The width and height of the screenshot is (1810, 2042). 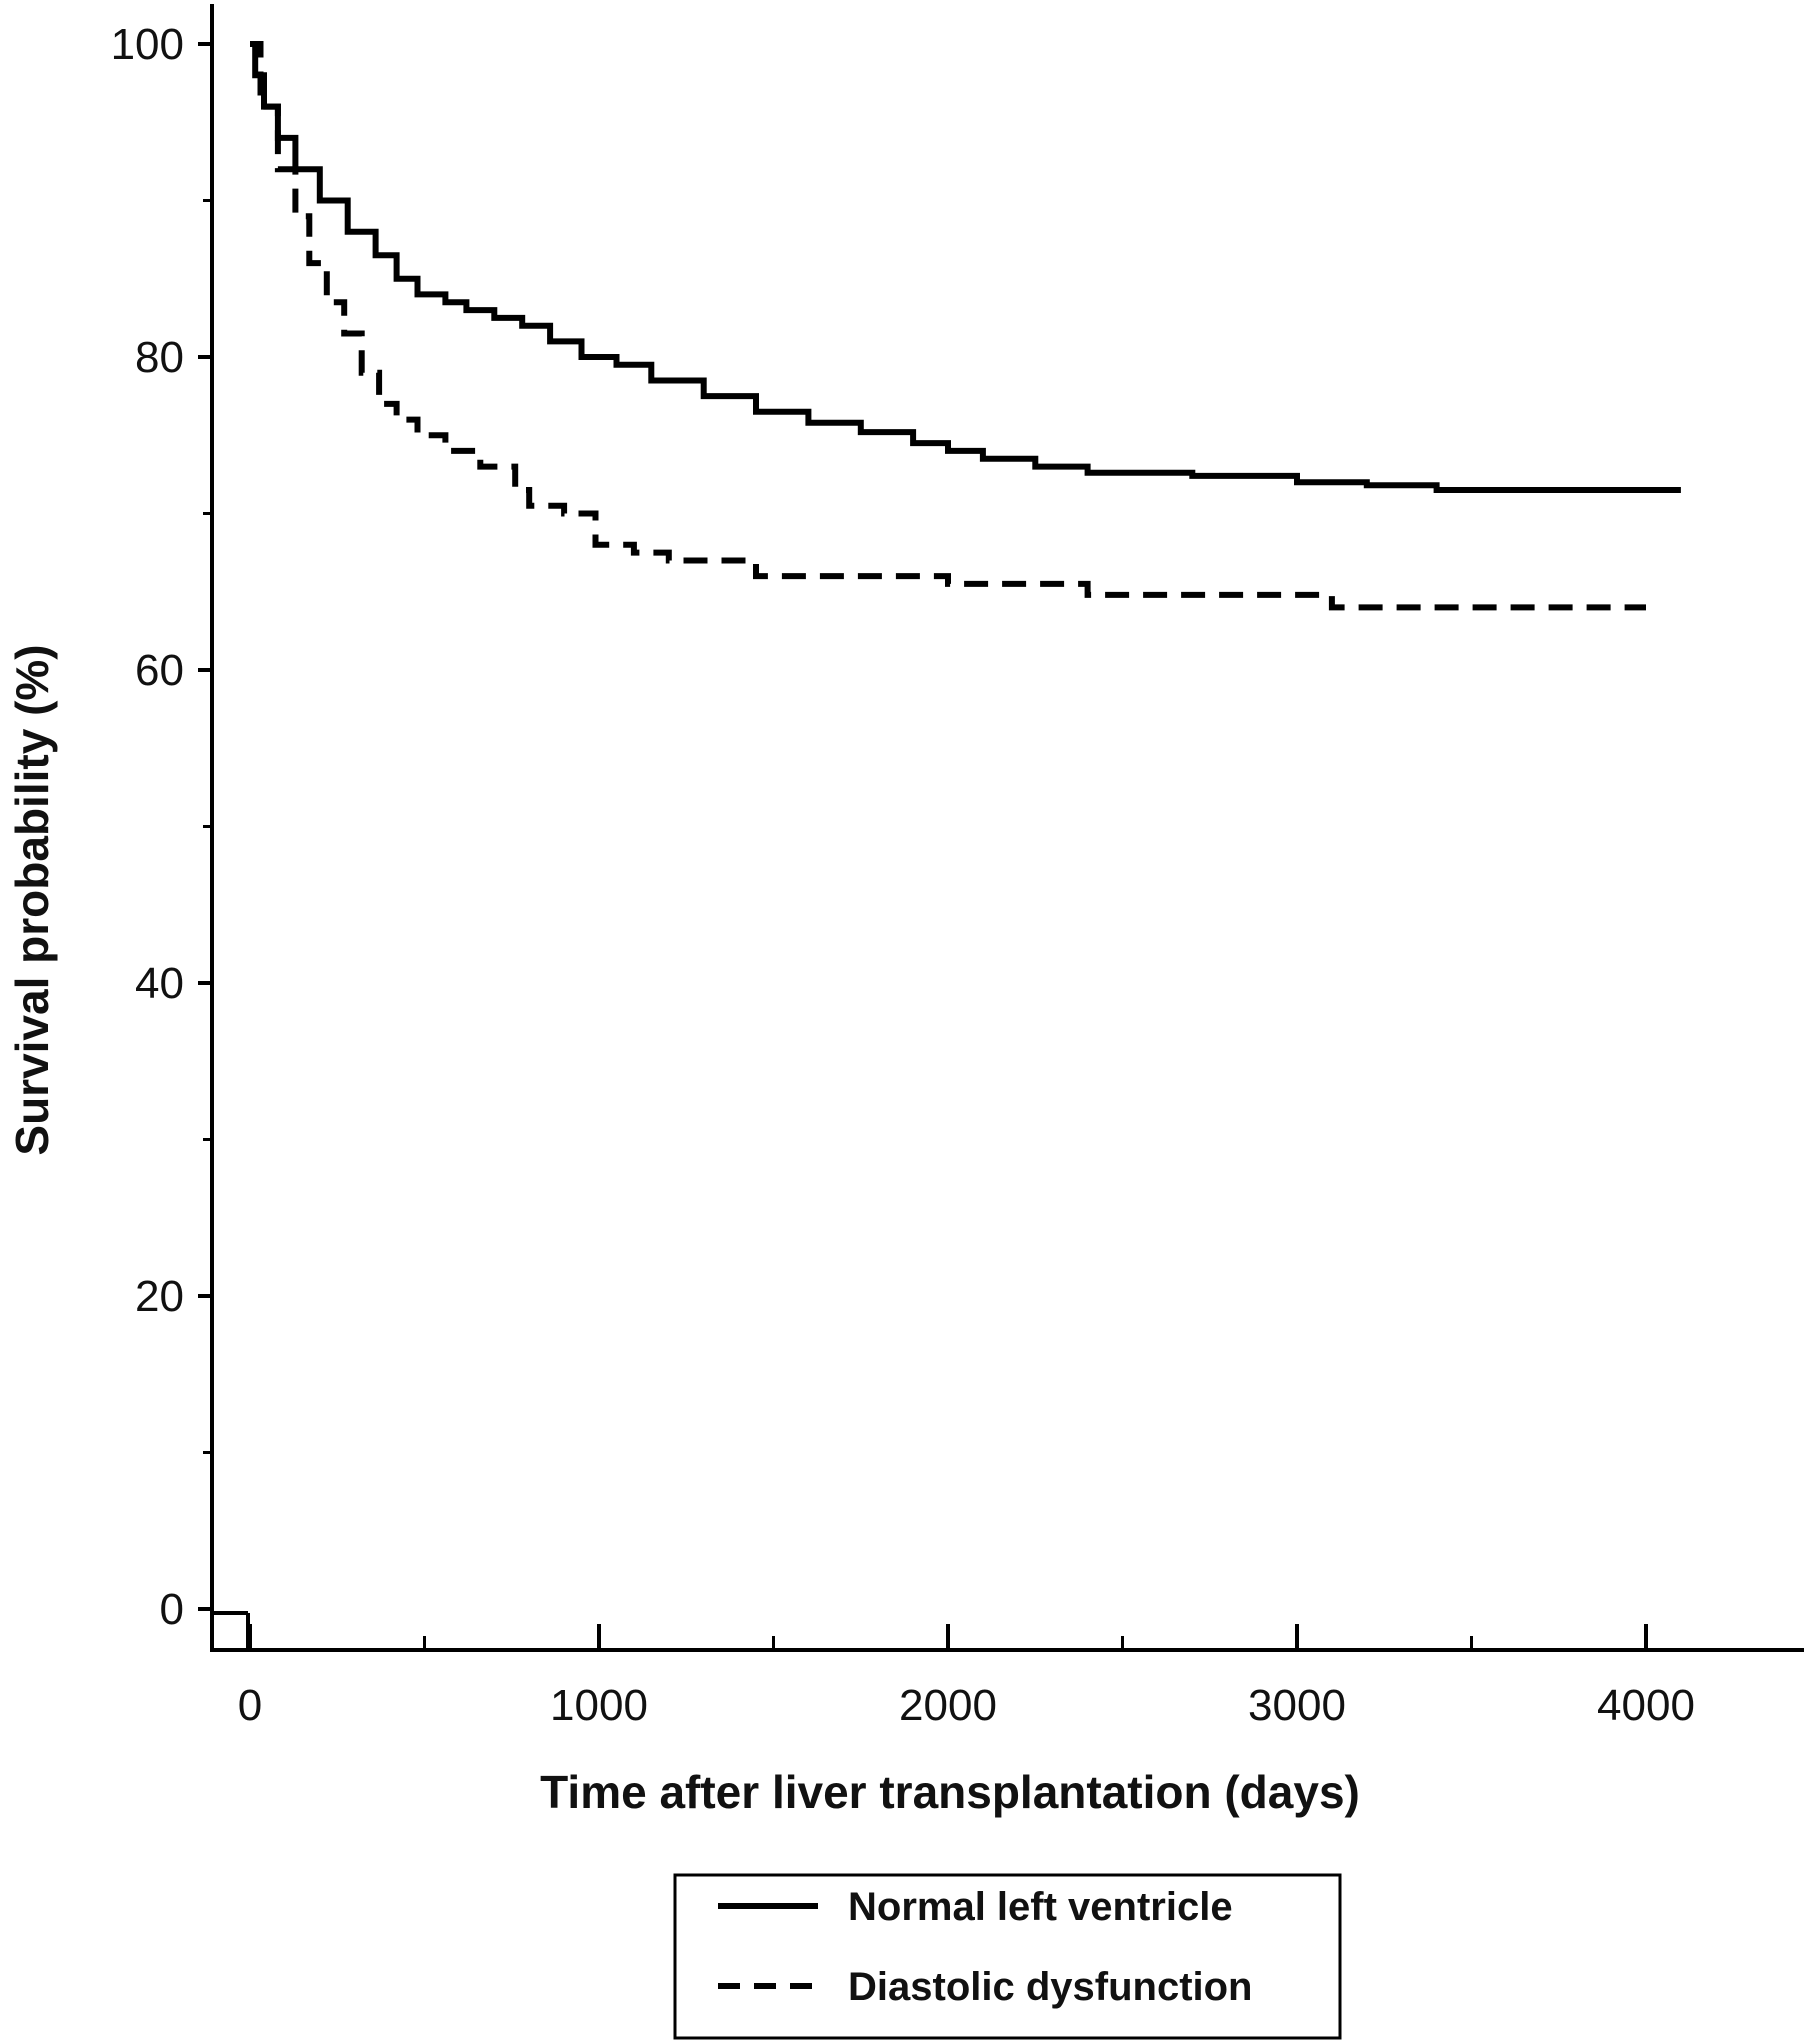 What do you see at coordinates (948, 1705) in the screenshot?
I see `x-tick-label: 2000` at bounding box center [948, 1705].